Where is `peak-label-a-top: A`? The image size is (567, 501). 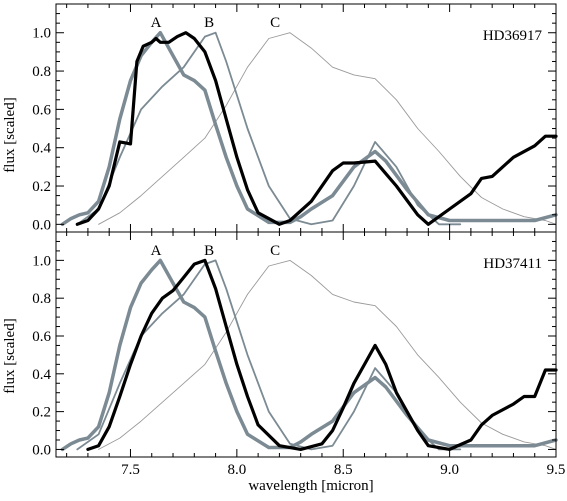
peak-label-a-top: A is located at coordinates (156, 23).